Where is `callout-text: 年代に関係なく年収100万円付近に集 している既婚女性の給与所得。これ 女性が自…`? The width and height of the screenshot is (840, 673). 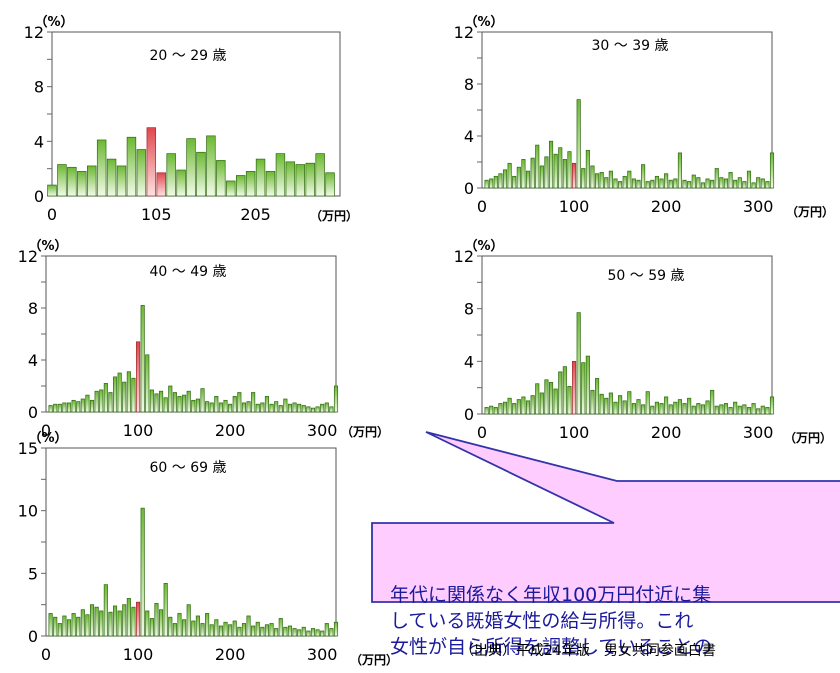
callout-text: 年代に関係なく年収100万円付近に集 している既婚女性の給与所得。これ 女性が自… is located at coordinates (615, 621).